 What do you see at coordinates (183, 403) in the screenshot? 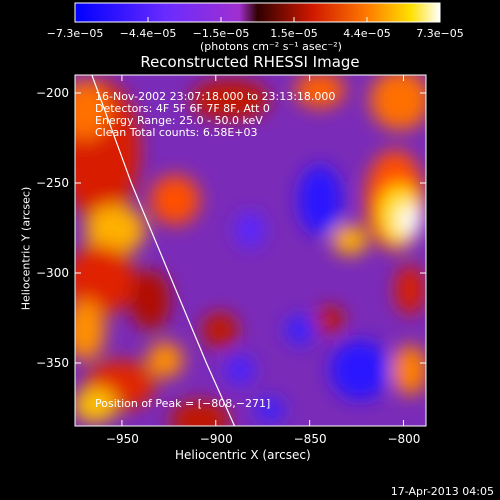
I see `peak-annotation: Position of Peak = [−808,−271]` at bounding box center [183, 403].